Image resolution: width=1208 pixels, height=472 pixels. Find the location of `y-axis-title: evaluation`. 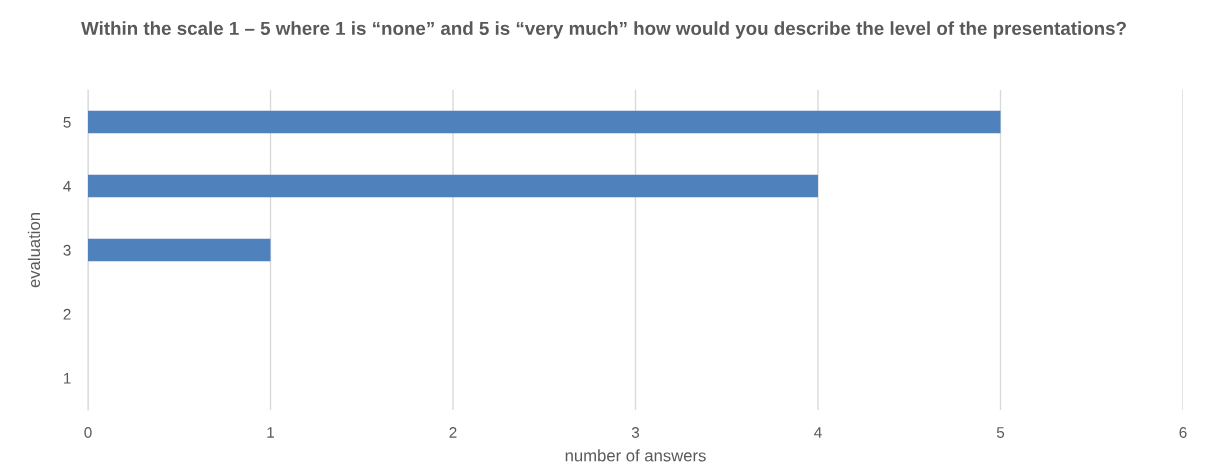

y-axis-title: evaluation is located at coordinates (34, 250).